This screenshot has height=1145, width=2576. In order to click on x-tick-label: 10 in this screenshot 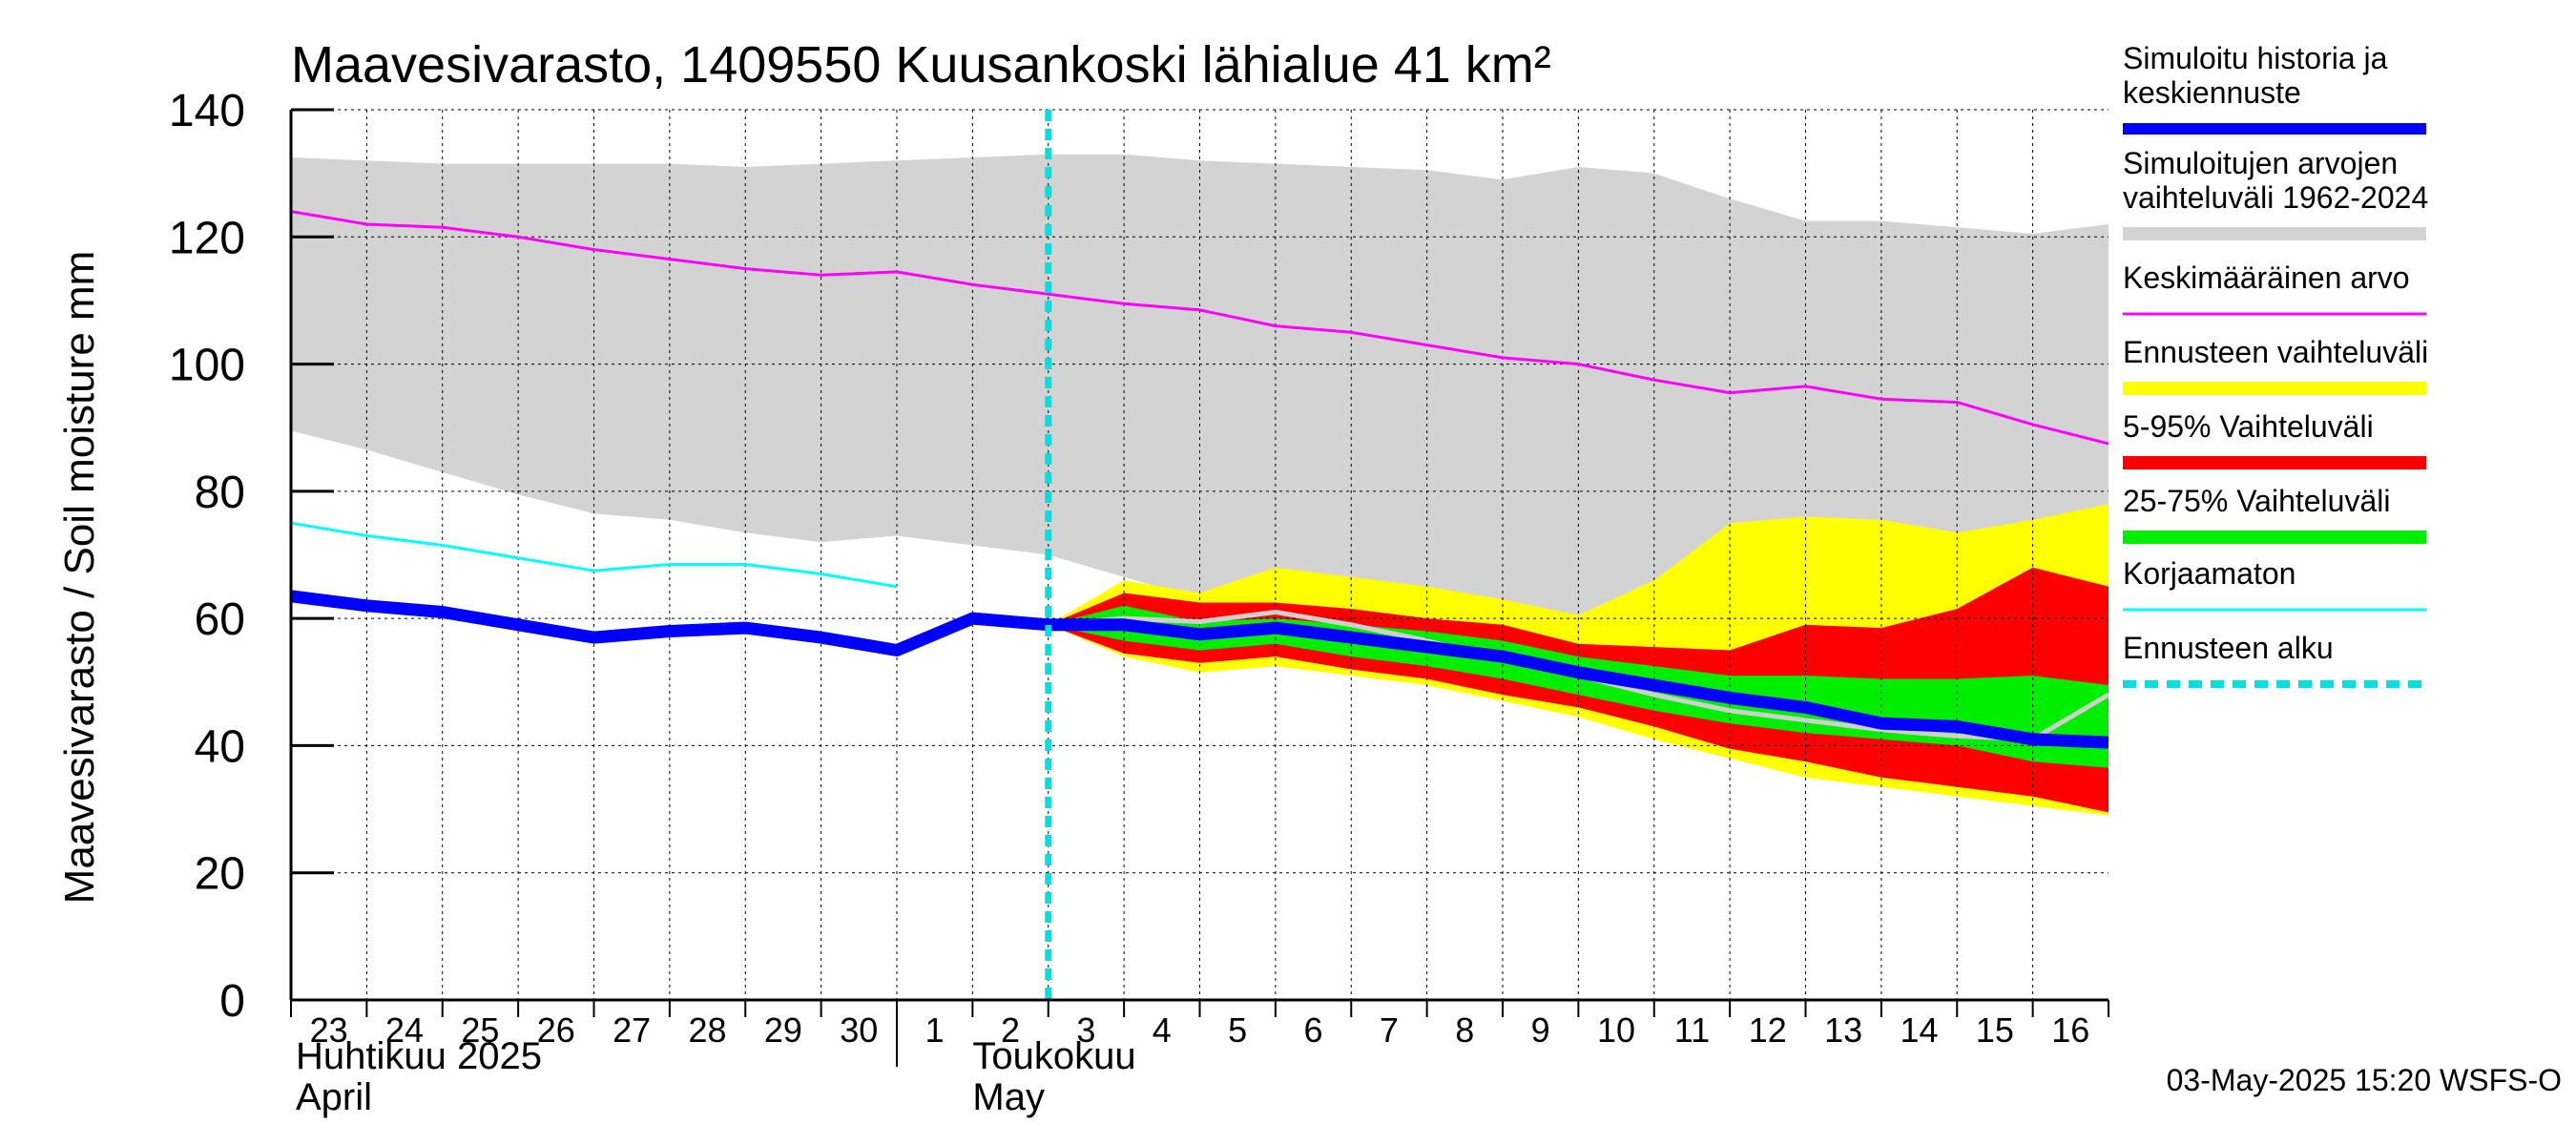, I will do `click(1616, 1030)`.